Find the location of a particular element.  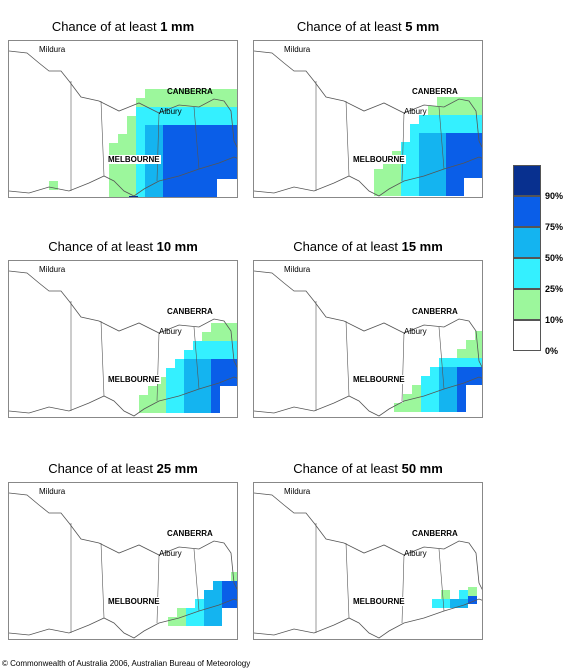

panel-title: Chance of at least 5 mm is located at coordinates (368, 26).